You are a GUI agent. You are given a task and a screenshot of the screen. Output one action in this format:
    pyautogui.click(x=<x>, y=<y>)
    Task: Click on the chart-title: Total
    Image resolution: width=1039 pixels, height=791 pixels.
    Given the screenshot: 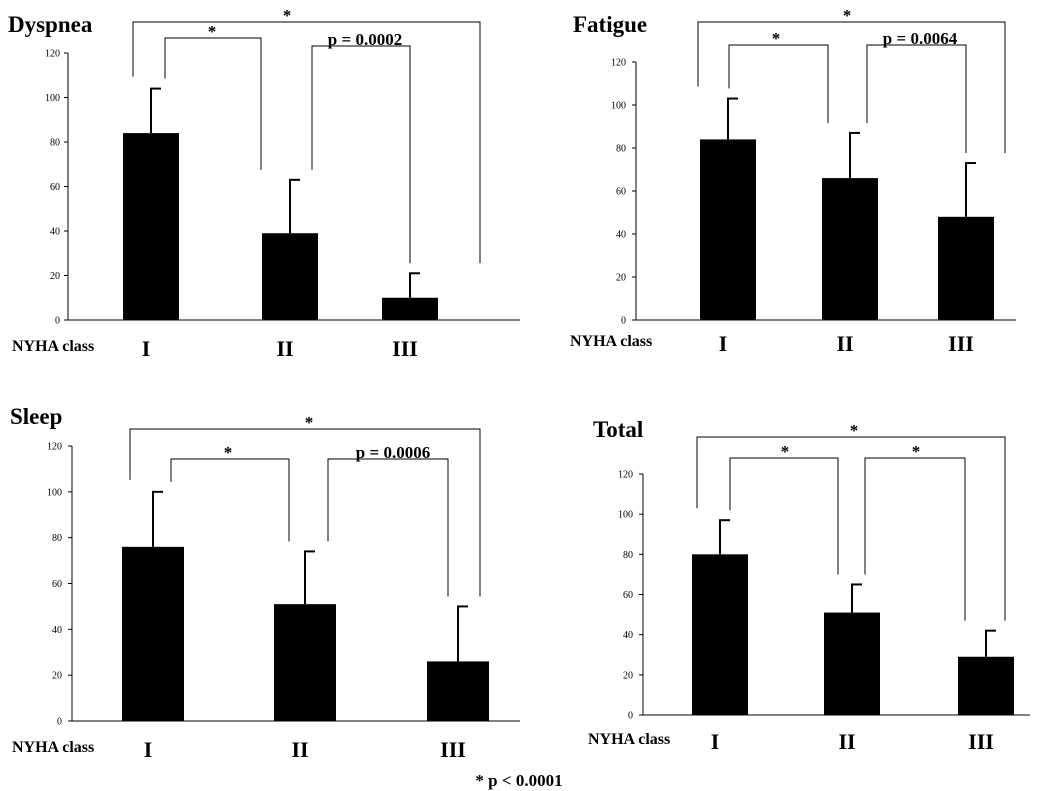 What is the action you would take?
    pyautogui.click(x=618, y=429)
    